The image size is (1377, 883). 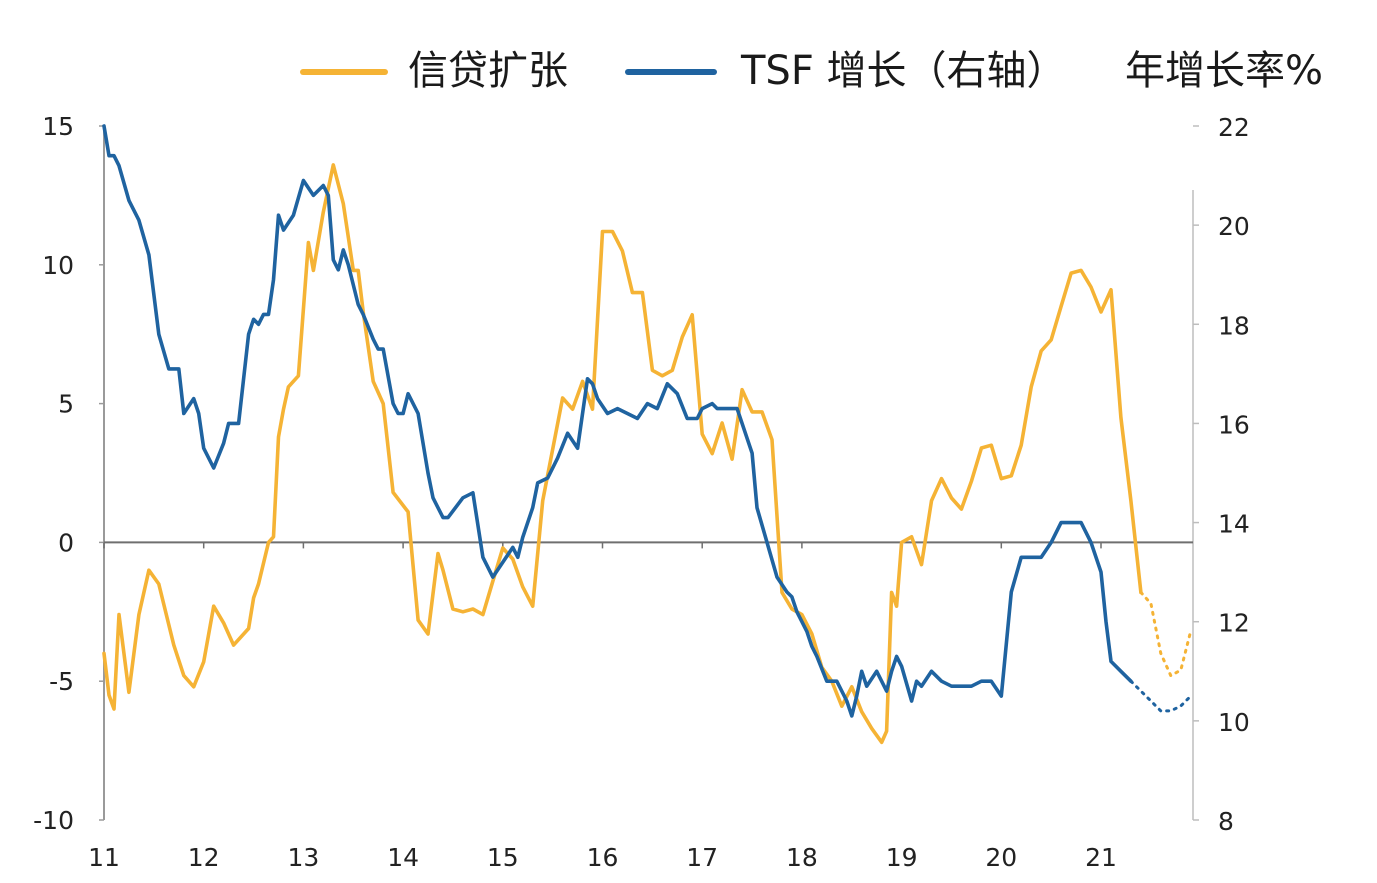 I want to click on x-tick-label: 18, so click(x=802, y=857).